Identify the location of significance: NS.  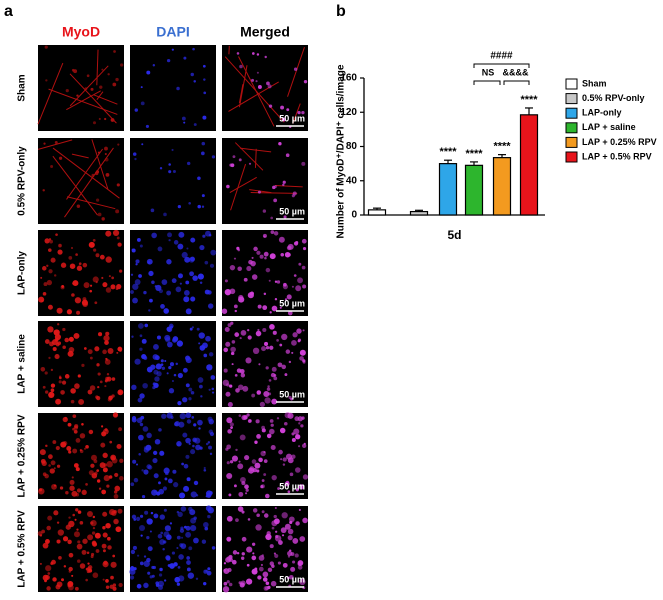
(488, 72).